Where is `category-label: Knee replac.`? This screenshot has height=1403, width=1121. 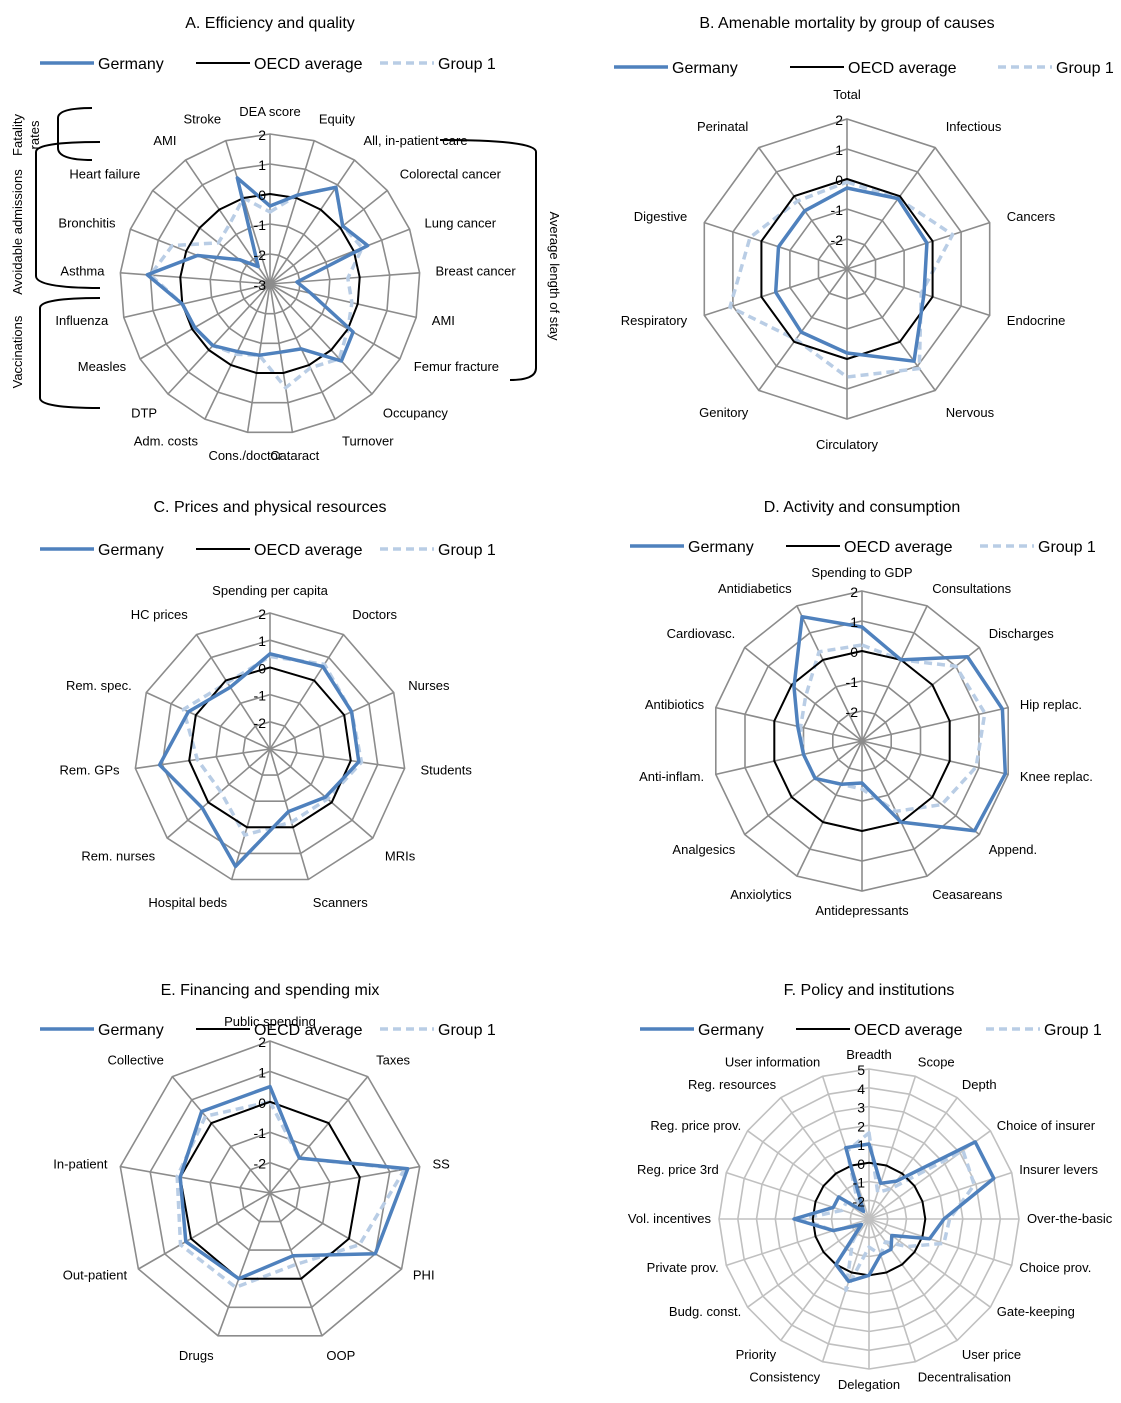
category-label: Knee replac. is located at coordinates (1056, 776).